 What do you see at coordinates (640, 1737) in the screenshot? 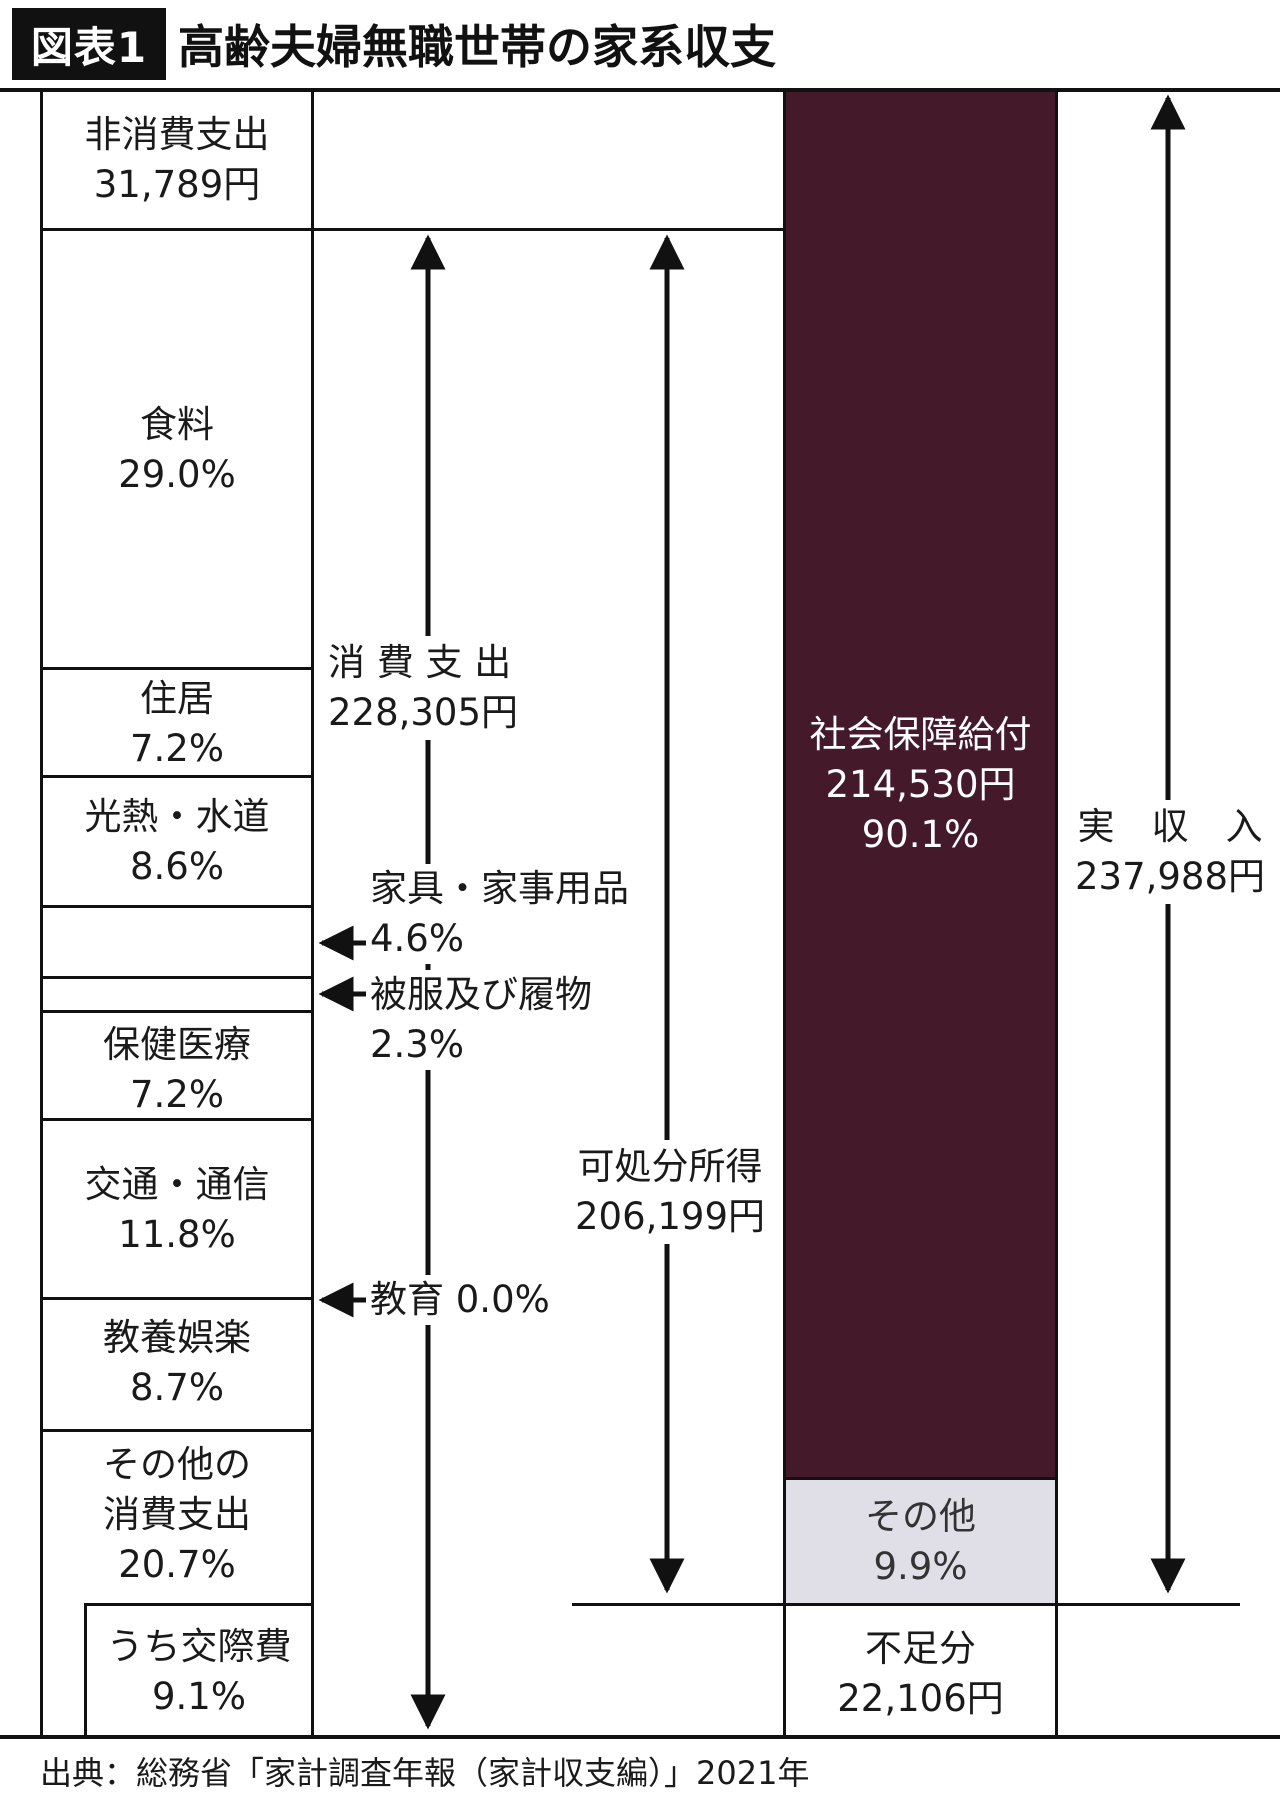
I see `frame-bottom-line` at bounding box center [640, 1737].